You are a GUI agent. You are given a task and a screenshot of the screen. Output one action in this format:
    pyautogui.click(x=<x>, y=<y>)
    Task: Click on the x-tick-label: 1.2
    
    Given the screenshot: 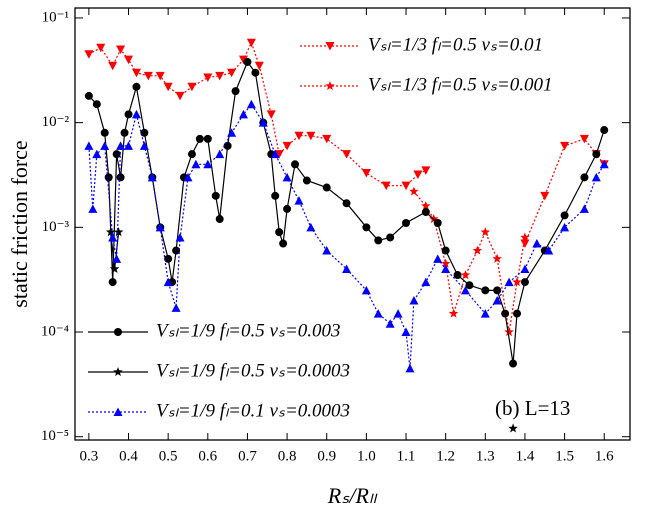 What is the action you would take?
    pyautogui.click(x=445, y=456)
    